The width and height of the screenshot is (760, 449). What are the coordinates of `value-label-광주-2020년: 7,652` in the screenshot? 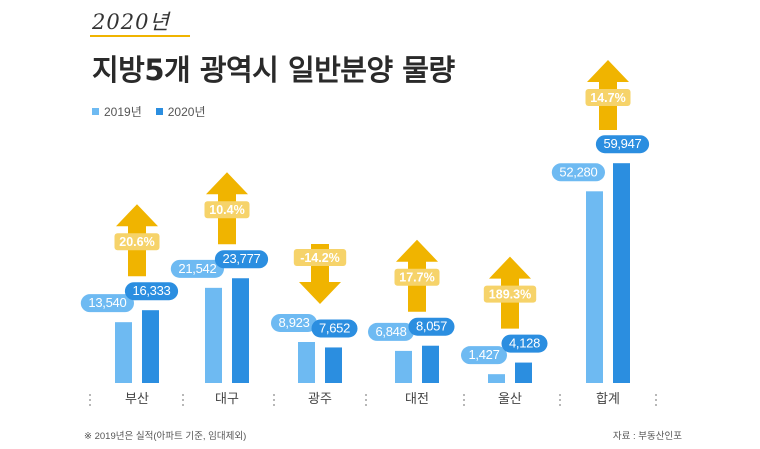 It's located at (334, 327).